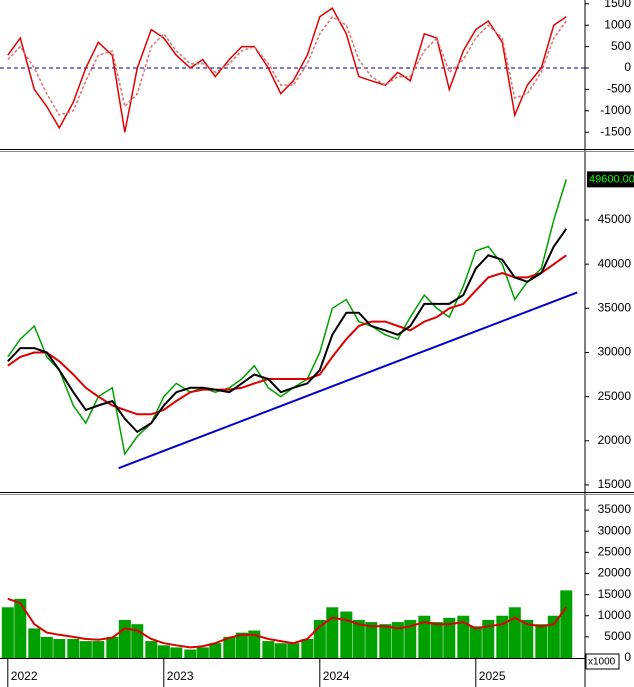 The height and width of the screenshot is (687, 634). Describe the element at coordinates (617, 24) in the screenshot. I see `y-tick-label: 1000` at that location.